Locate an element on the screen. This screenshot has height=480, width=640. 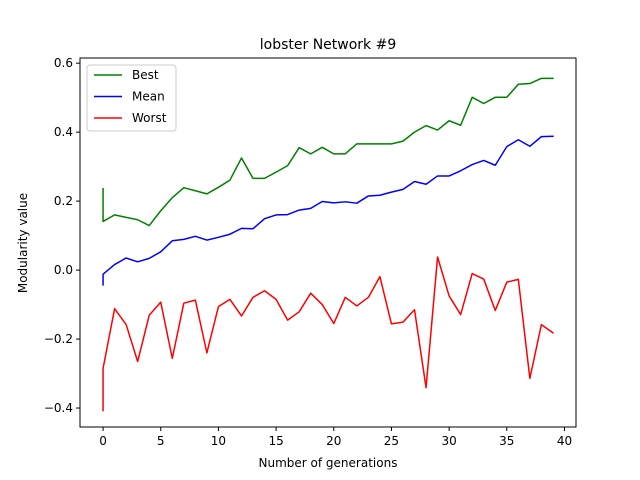
chart-title: lobster Network #9 is located at coordinates (328, 45).